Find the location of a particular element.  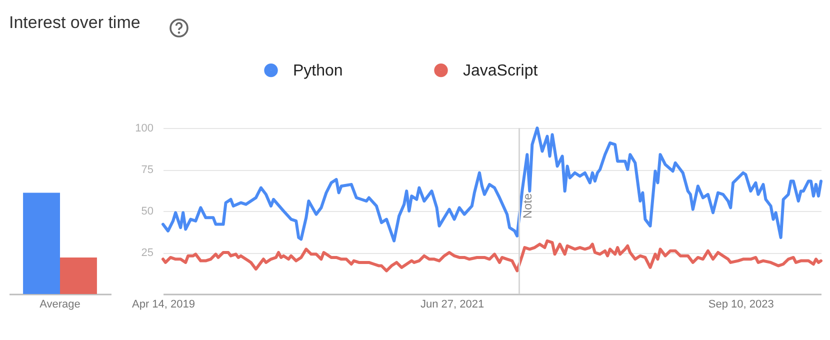

x-tick-label: Average is located at coordinates (60, 304).